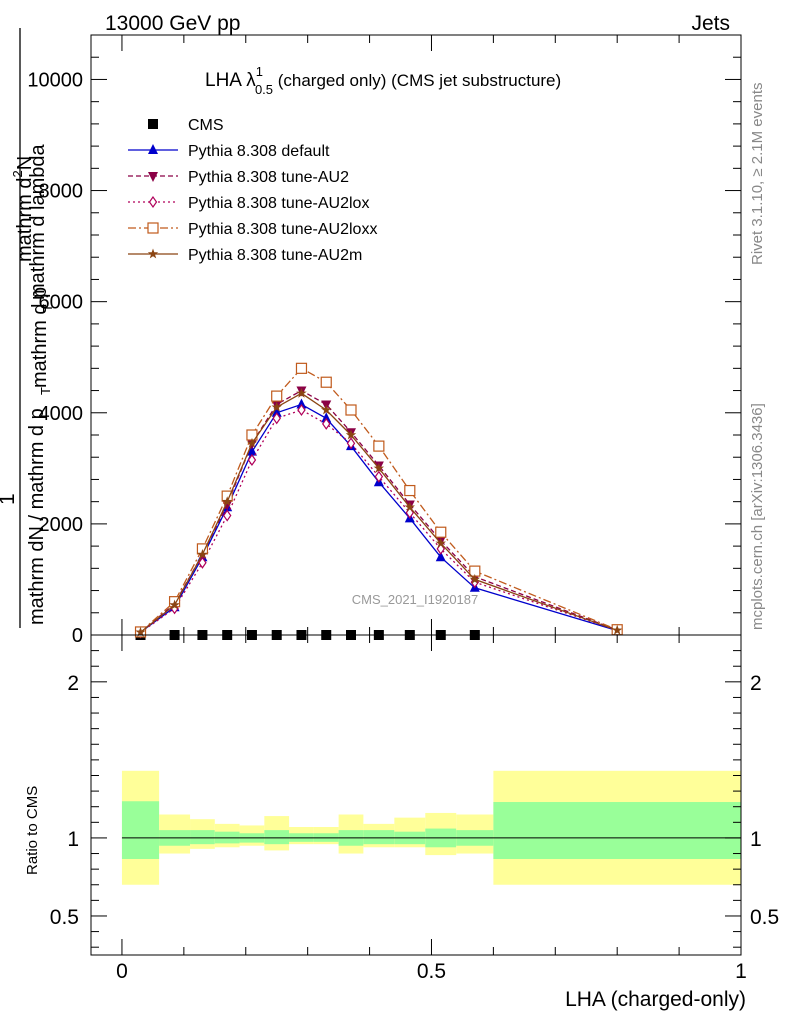 The image size is (786, 1024). Describe the element at coordinates (77, 636) in the screenshot. I see `main-ytick-label-0: 0` at that location.